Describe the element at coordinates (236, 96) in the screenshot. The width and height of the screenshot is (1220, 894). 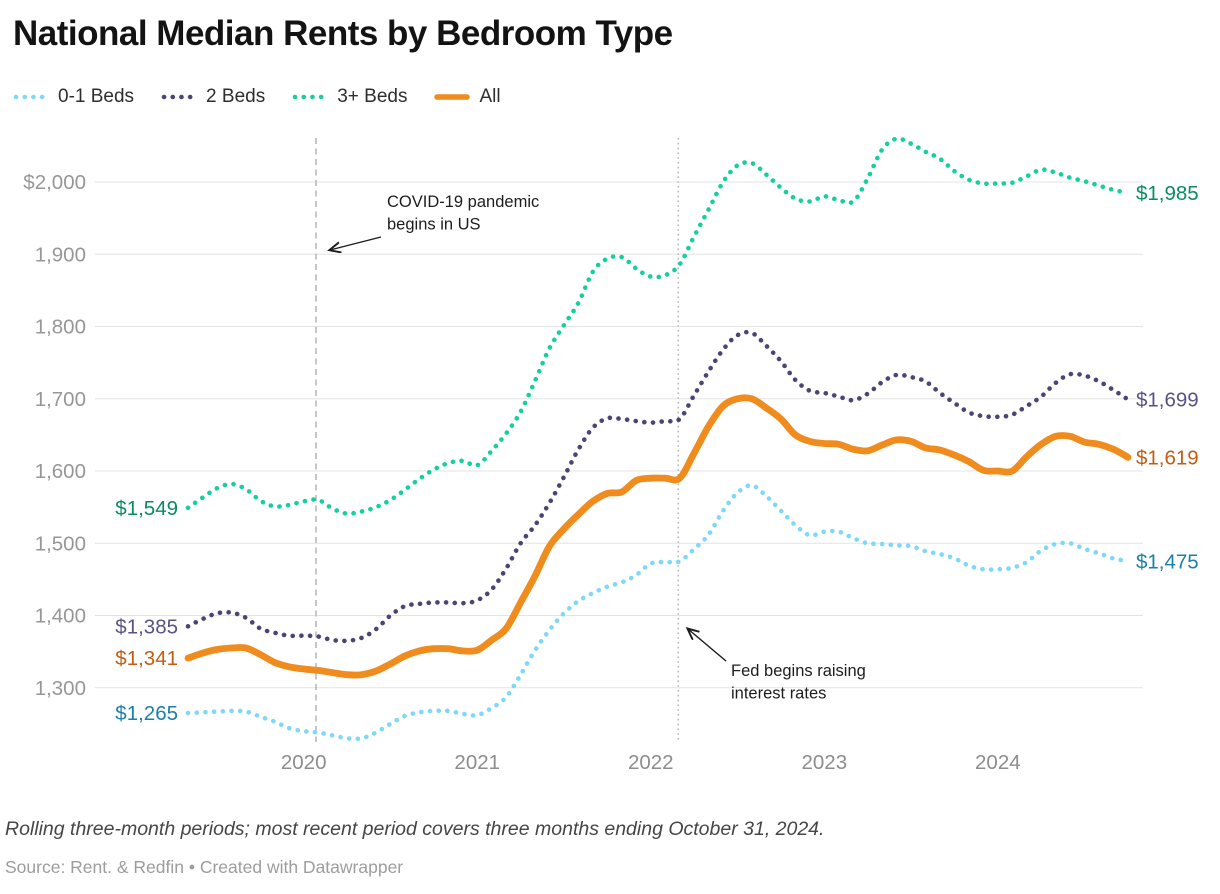
I see `legend-label: 2 Beds` at that location.